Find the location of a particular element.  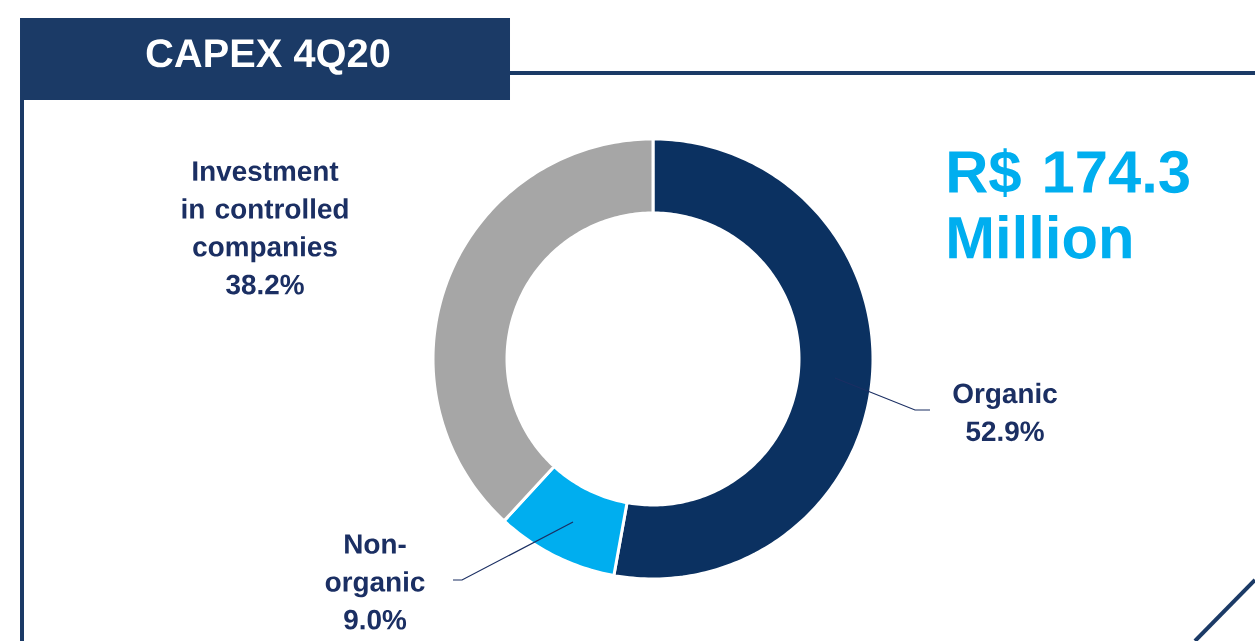

text: R$ 174.3 Million is located at coordinates (1069, 203).